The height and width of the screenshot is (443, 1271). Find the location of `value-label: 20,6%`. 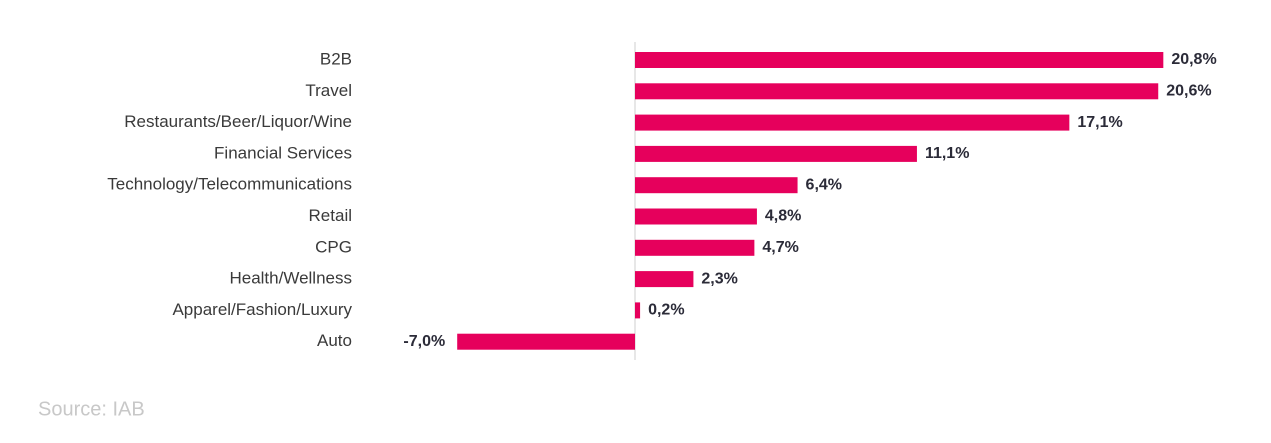

value-label: 20,6% is located at coordinates (1188, 91).